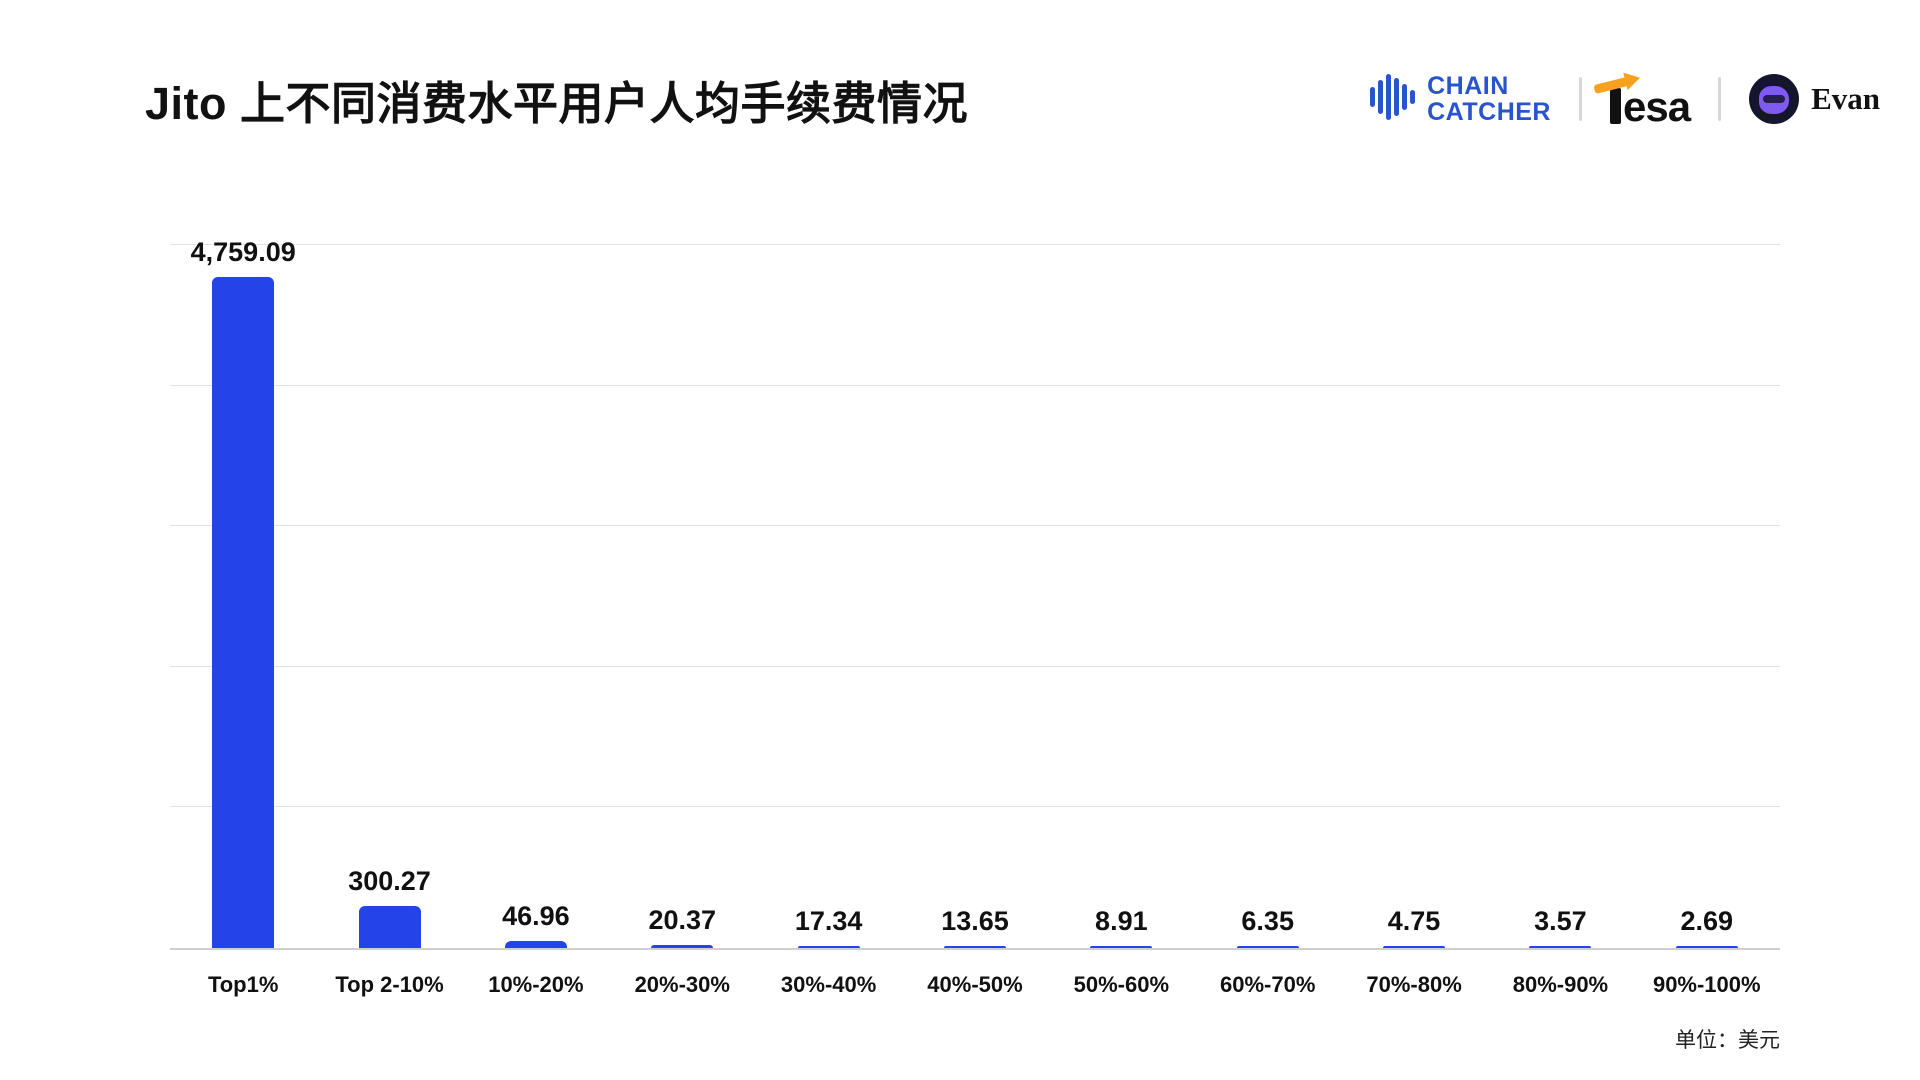  What do you see at coordinates (1121, 921) in the screenshot?
I see `bar-value-label: 8.91` at bounding box center [1121, 921].